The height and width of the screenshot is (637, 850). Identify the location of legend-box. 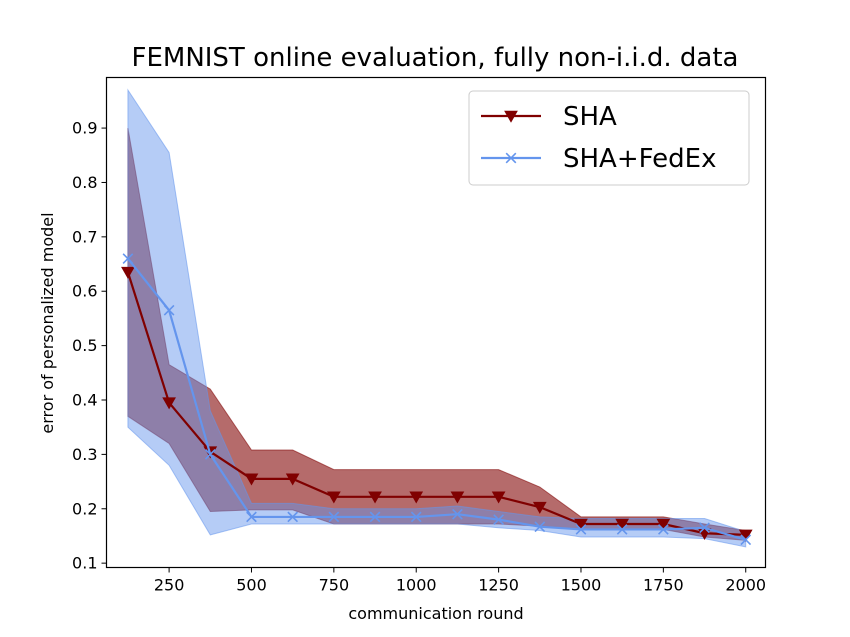
(609, 138).